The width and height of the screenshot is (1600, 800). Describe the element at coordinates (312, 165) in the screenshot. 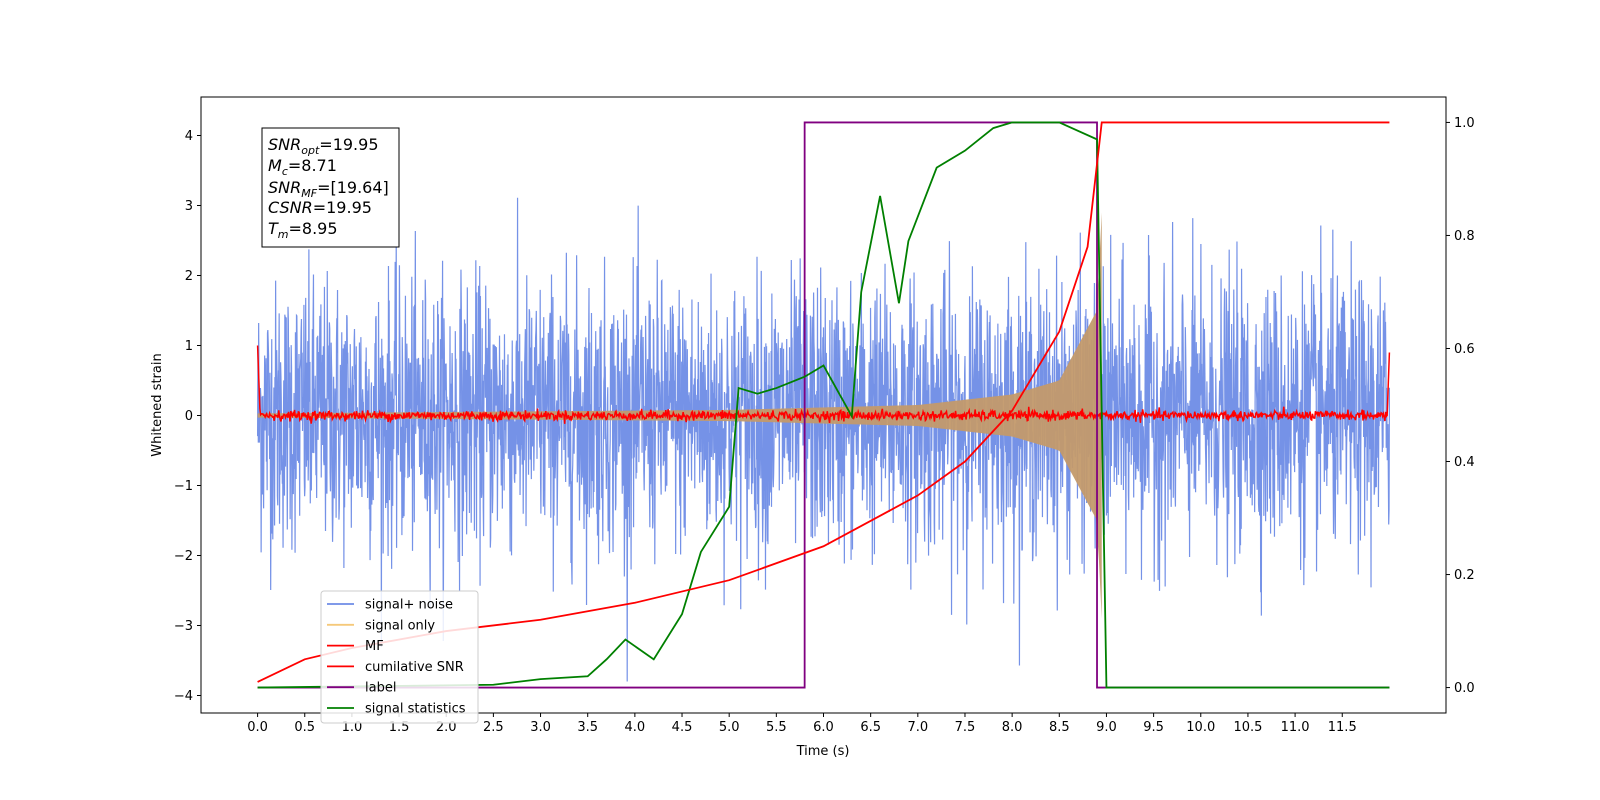

I see `mc-value: =8.71` at that location.